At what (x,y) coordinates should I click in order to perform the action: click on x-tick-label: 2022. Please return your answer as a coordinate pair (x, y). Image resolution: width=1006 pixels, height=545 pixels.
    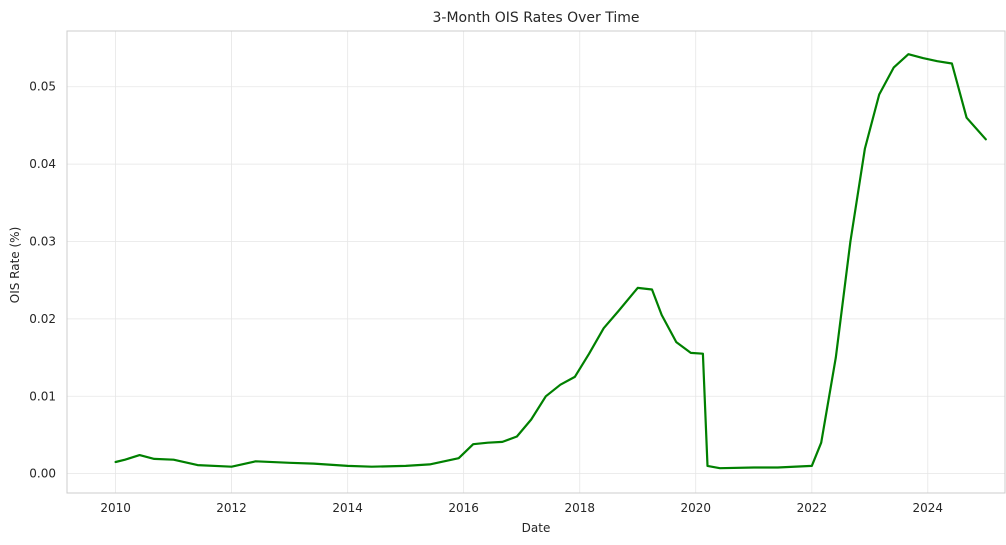
    Looking at the image, I should click on (812, 508).